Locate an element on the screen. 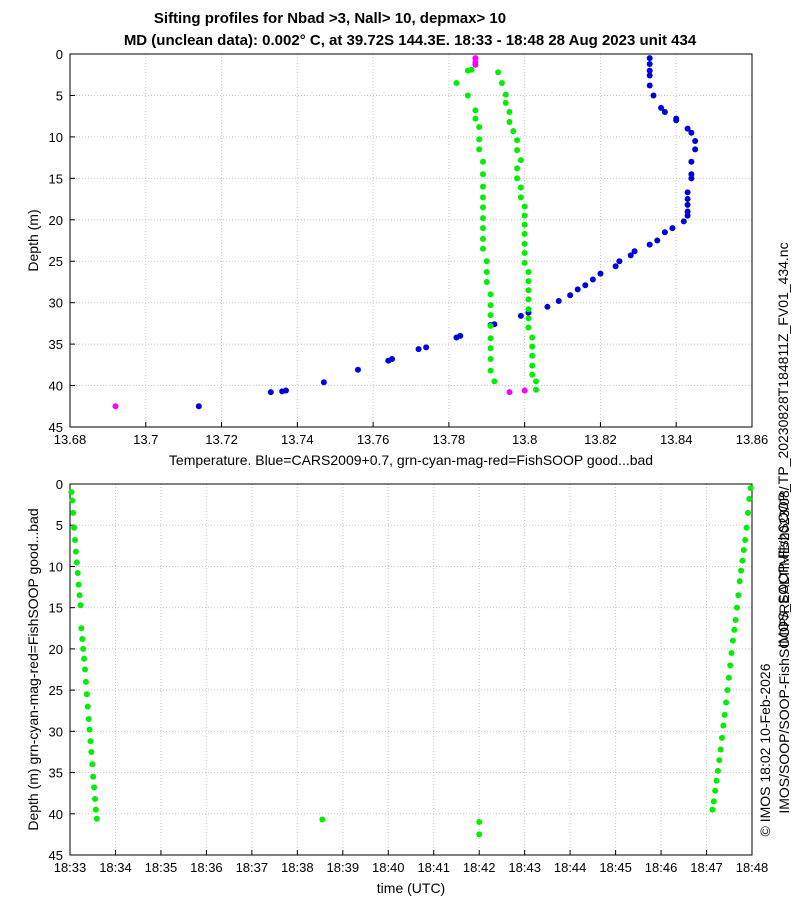 The image size is (800, 900). x-tick-label: 13.8 is located at coordinates (524, 439).